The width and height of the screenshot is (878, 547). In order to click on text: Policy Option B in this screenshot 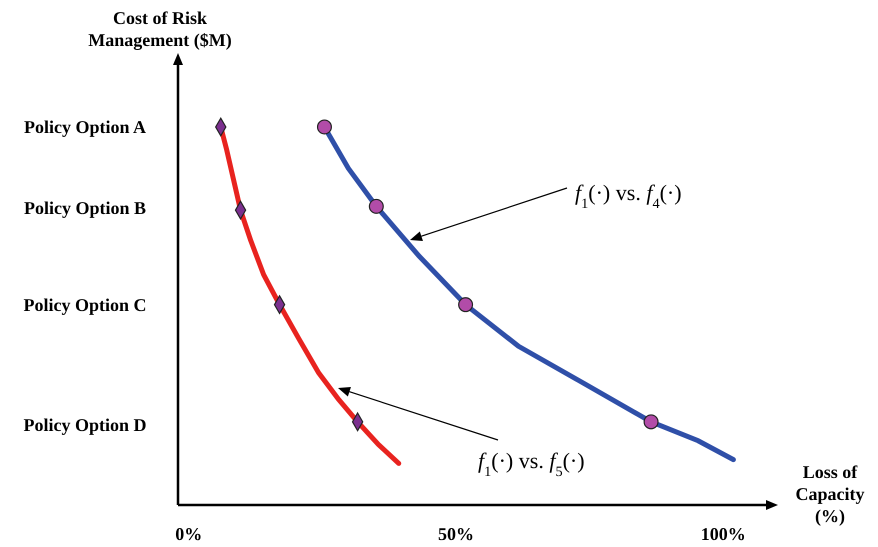, I will do `click(85, 208)`.